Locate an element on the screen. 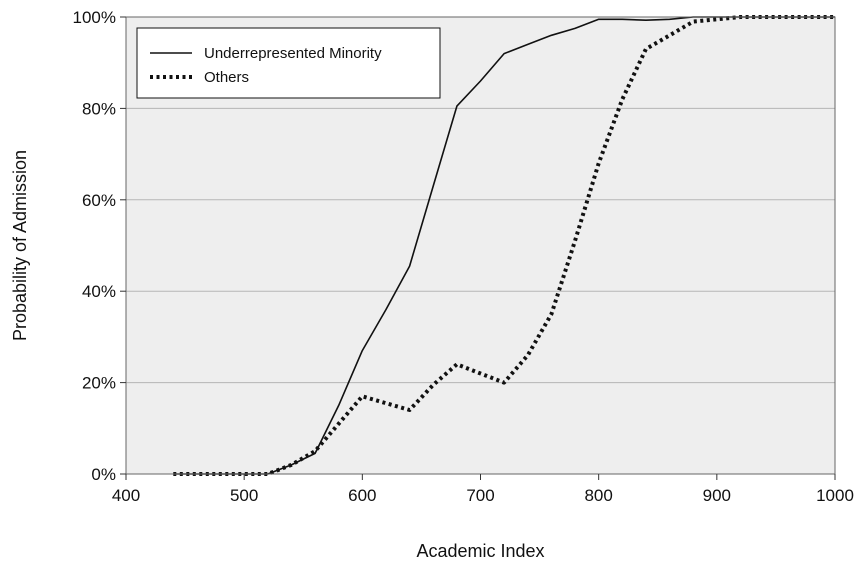  y-tick-label: 60% is located at coordinates (99, 200).